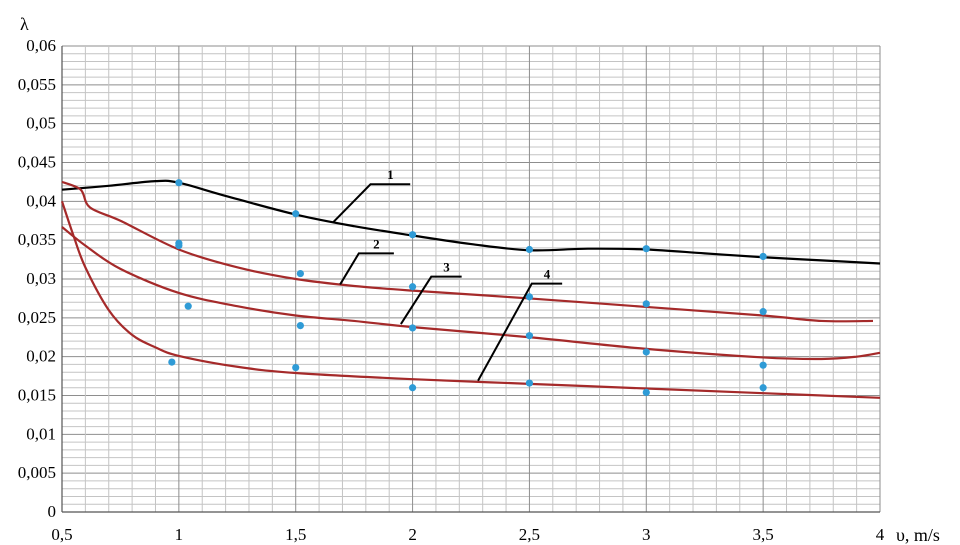 The height and width of the screenshot is (545, 960). Describe the element at coordinates (41, 200) in the screenshot. I see `y-tick-label: 0,04` at that location.